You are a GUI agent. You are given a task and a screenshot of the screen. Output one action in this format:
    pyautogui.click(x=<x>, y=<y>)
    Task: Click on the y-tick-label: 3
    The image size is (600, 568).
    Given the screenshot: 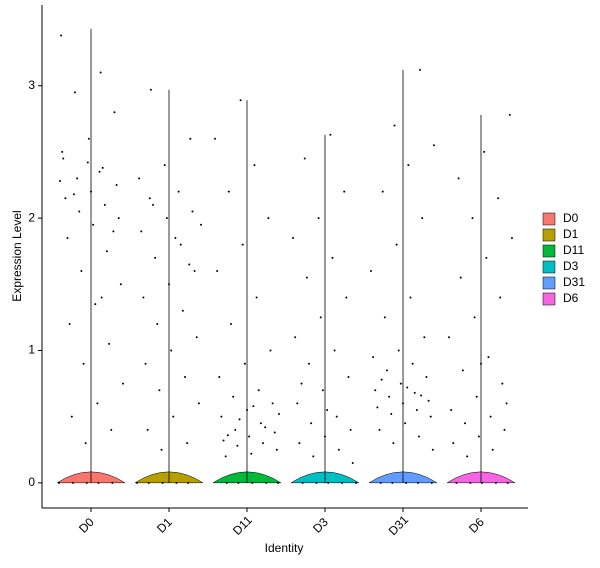 What is the action you would take?
    pyautogui.click(x=31, y=85)
    